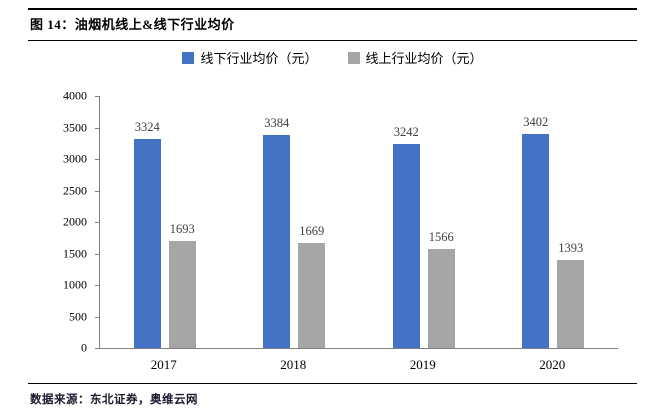  I want to click on bar-data-label: 1566, so click(441, 237).